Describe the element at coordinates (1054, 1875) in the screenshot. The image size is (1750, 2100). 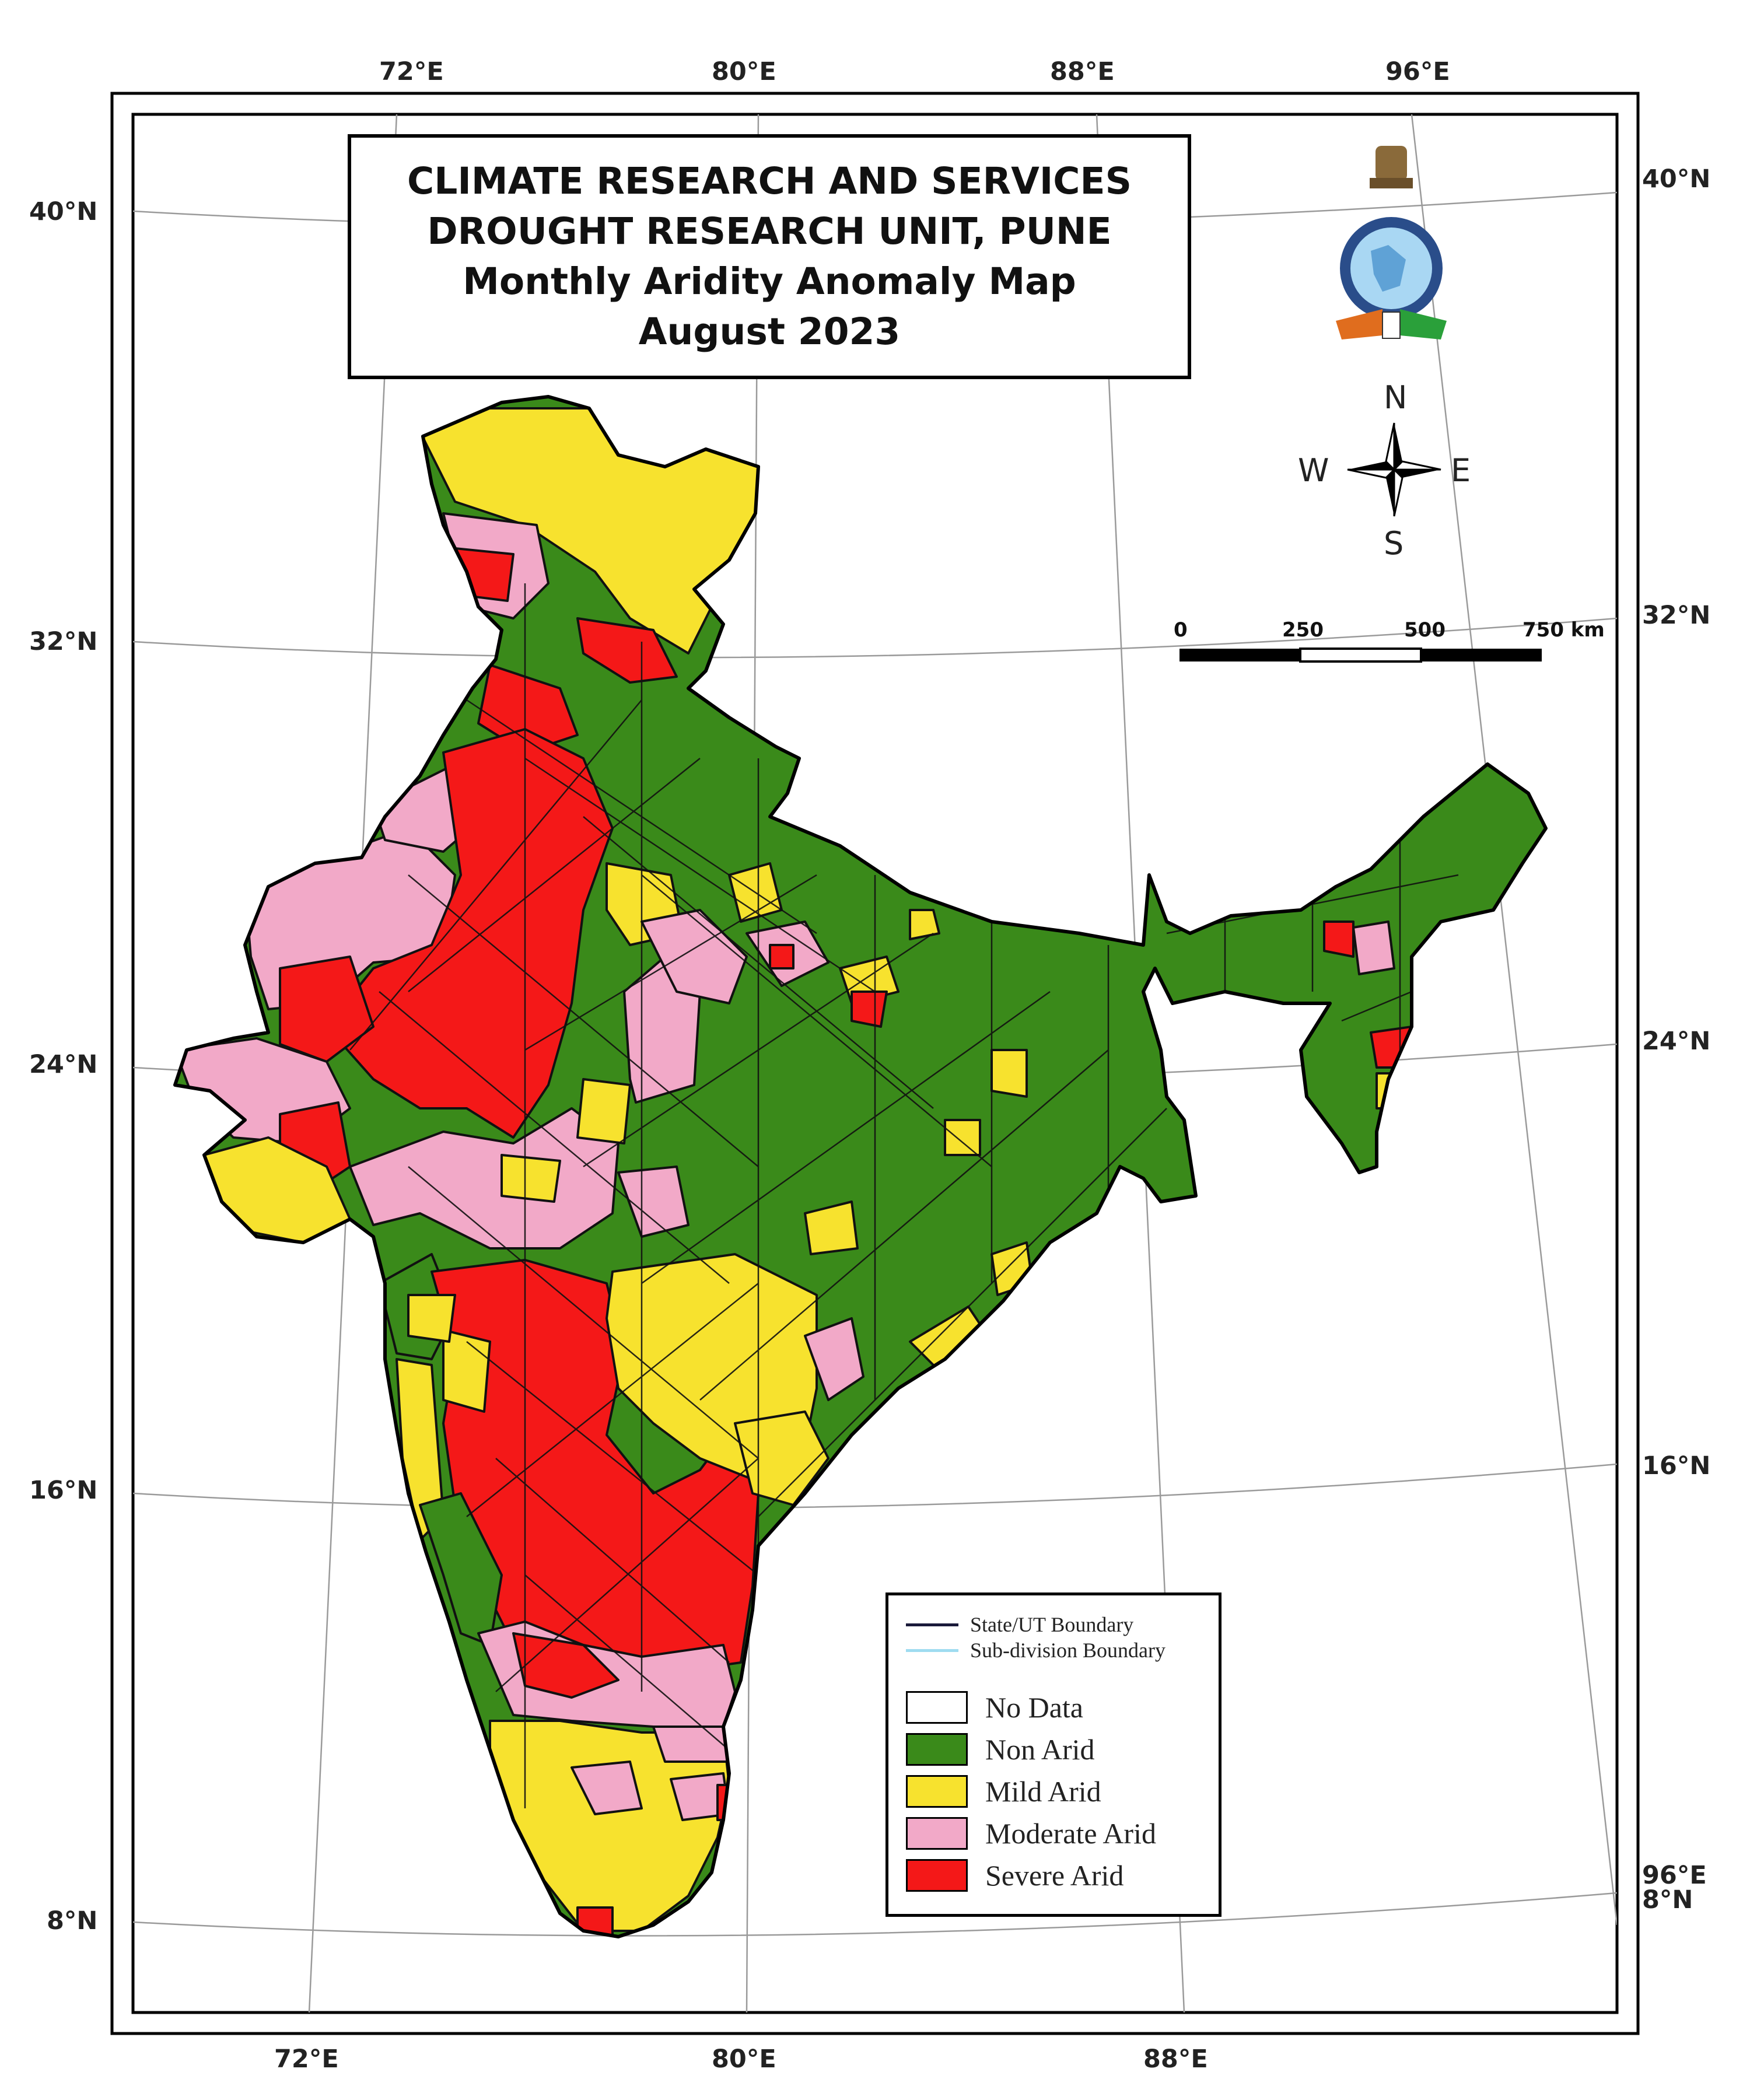
I see `legend-label: Severe Arid` at that location.